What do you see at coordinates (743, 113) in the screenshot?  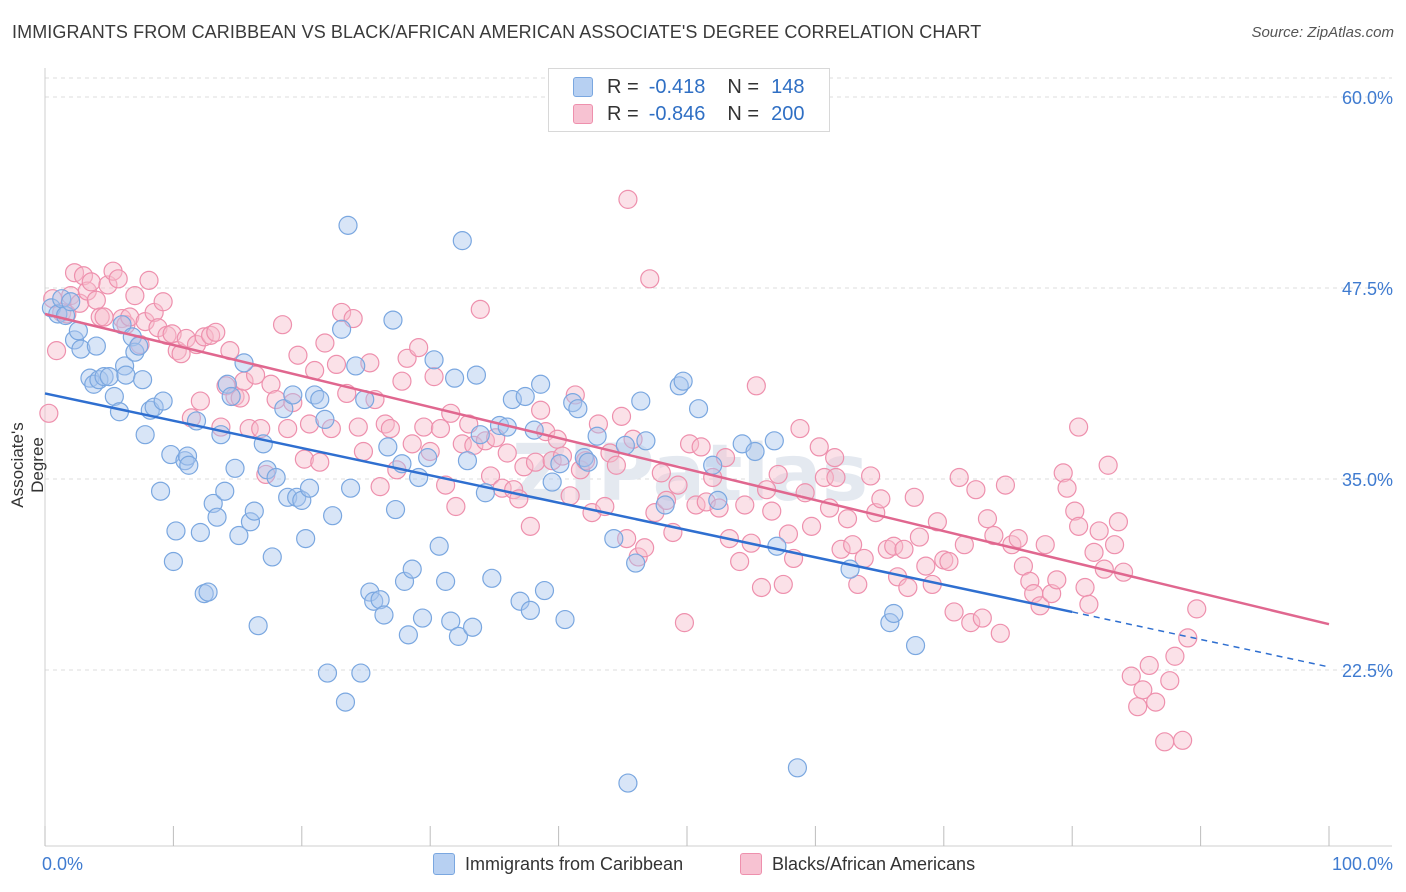 I see `legend-n-label: N =` at bounding box center [743, 113].